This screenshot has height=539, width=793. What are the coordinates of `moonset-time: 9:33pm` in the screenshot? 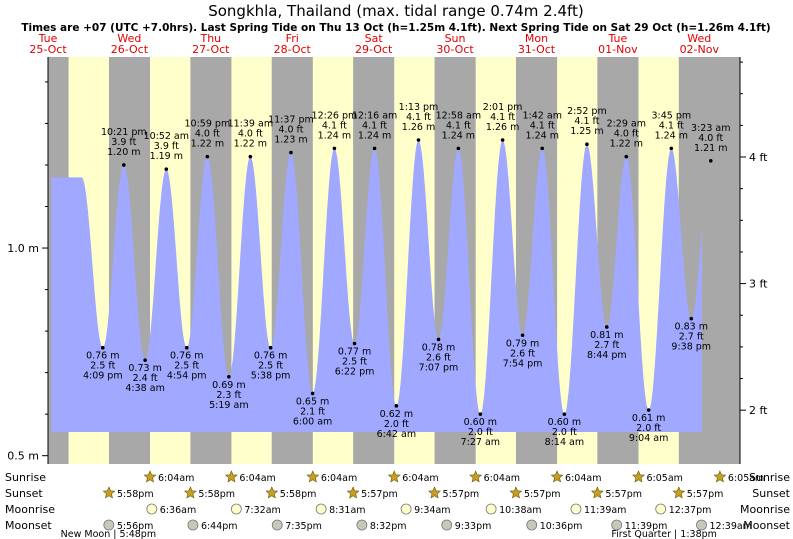 It's located at (473, 526).